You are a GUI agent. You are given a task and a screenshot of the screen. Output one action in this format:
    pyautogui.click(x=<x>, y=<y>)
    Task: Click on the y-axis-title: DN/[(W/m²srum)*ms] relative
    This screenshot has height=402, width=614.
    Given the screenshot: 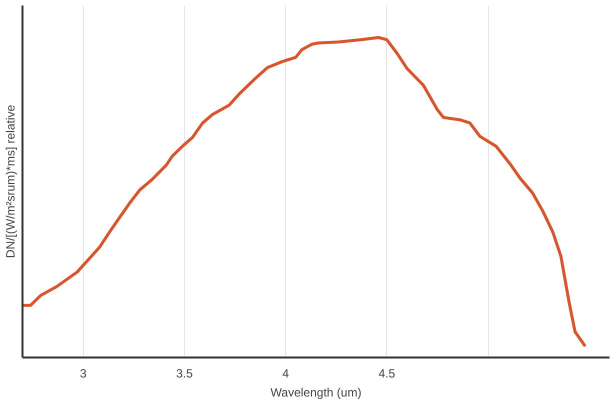 What is the action you would take?
    pyautogui.click(x=11, y=181)
    